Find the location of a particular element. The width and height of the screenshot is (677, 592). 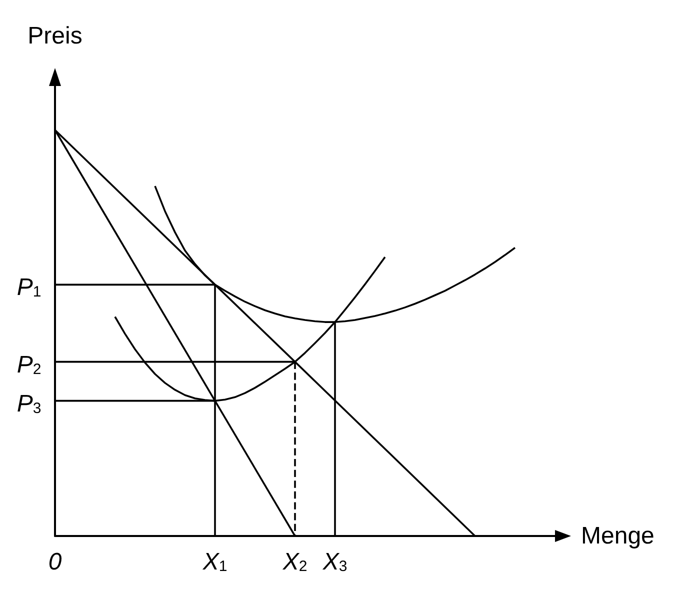

y-axis-title: Preis is located at coordinates (55, 36).